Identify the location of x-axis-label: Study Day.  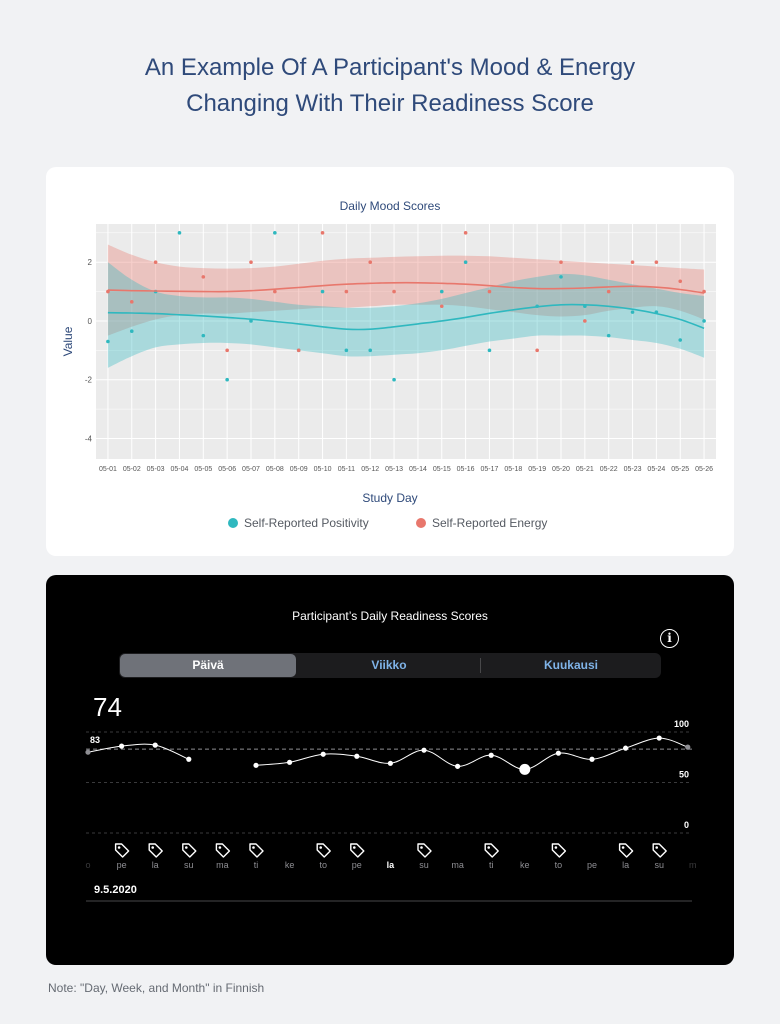
(389, 498).